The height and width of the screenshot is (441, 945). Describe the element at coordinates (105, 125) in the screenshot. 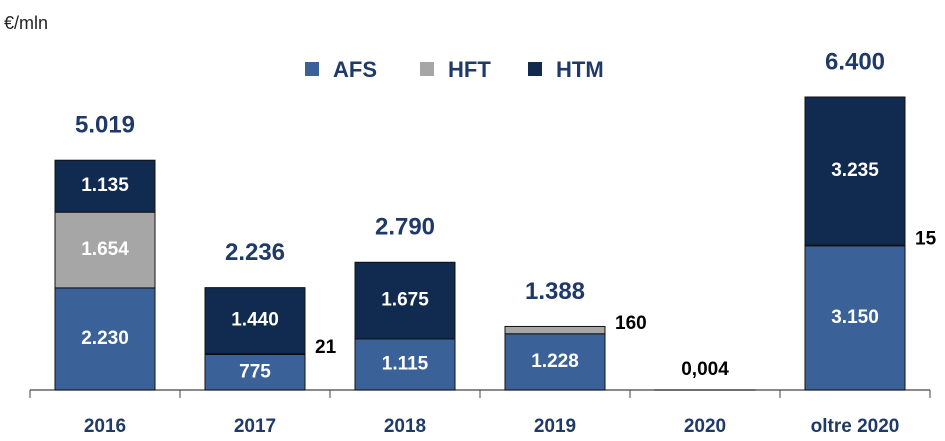

I see `total-label: 5.019` at that location.